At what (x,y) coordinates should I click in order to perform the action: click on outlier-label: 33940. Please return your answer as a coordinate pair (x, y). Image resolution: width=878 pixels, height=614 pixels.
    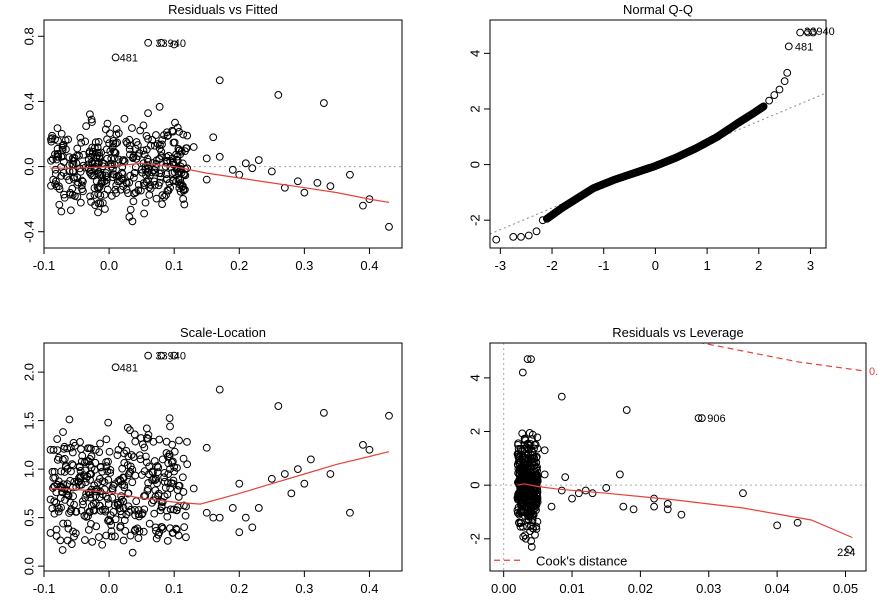
    Looking at the image, I should click on (170, 357).